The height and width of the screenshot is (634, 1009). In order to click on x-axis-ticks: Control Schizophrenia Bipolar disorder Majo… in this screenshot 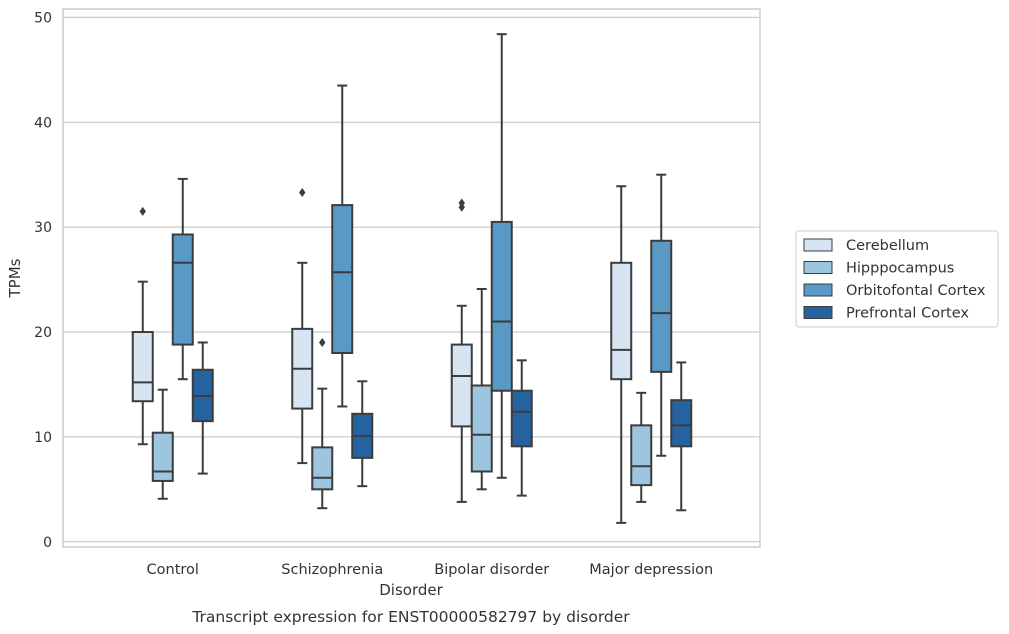, I will do `click(430, 570)`.